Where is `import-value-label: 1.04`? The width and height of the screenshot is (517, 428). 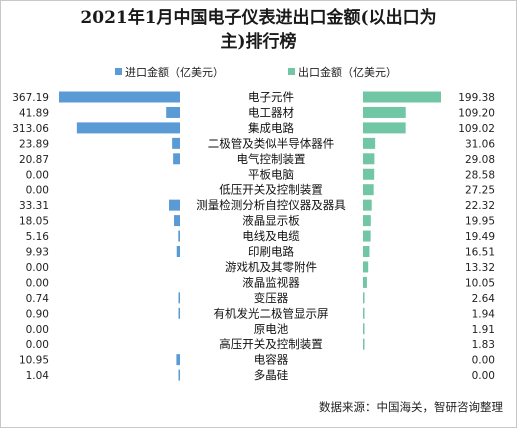
import-value-label: 1.04 is located at coordinates (38, 376).